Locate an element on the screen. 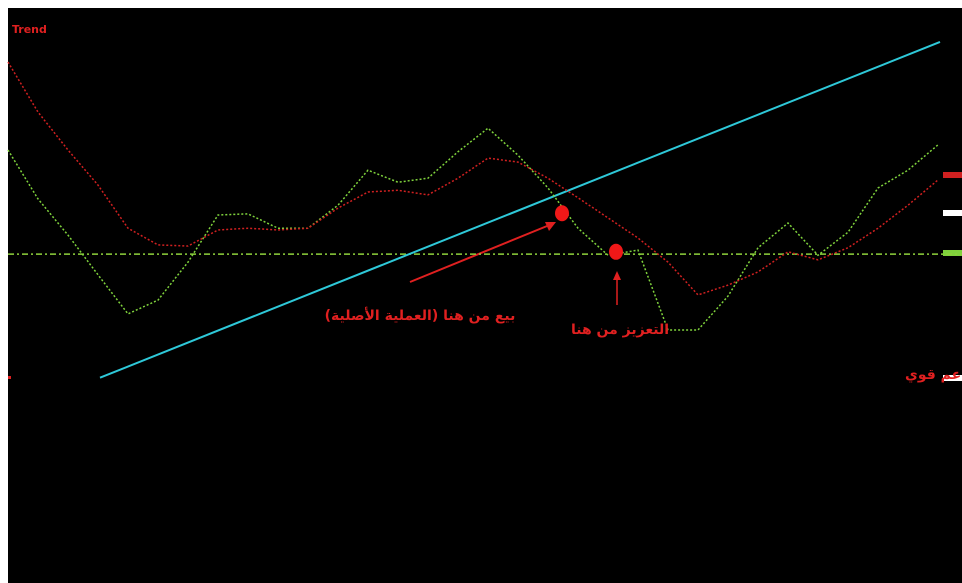 The height and width of the screenshot is (583, 962). arrow is located at coordinates (481, 253).